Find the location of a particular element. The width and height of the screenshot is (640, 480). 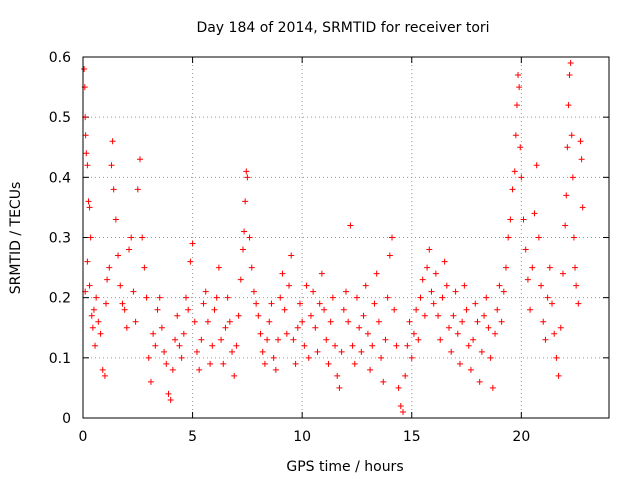

y-tick-label: 0 is located at coordinates (66, 419).